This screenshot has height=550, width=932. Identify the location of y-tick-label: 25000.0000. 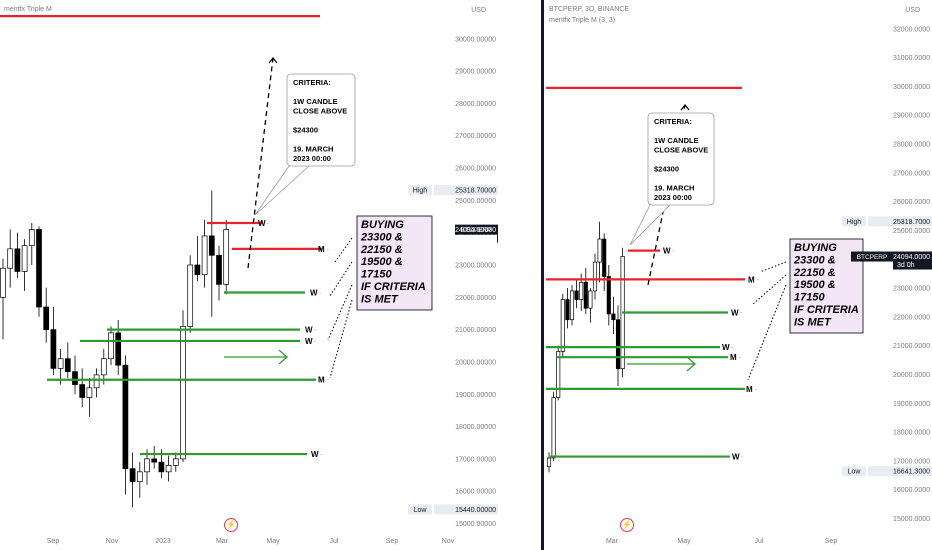
(911, 231).